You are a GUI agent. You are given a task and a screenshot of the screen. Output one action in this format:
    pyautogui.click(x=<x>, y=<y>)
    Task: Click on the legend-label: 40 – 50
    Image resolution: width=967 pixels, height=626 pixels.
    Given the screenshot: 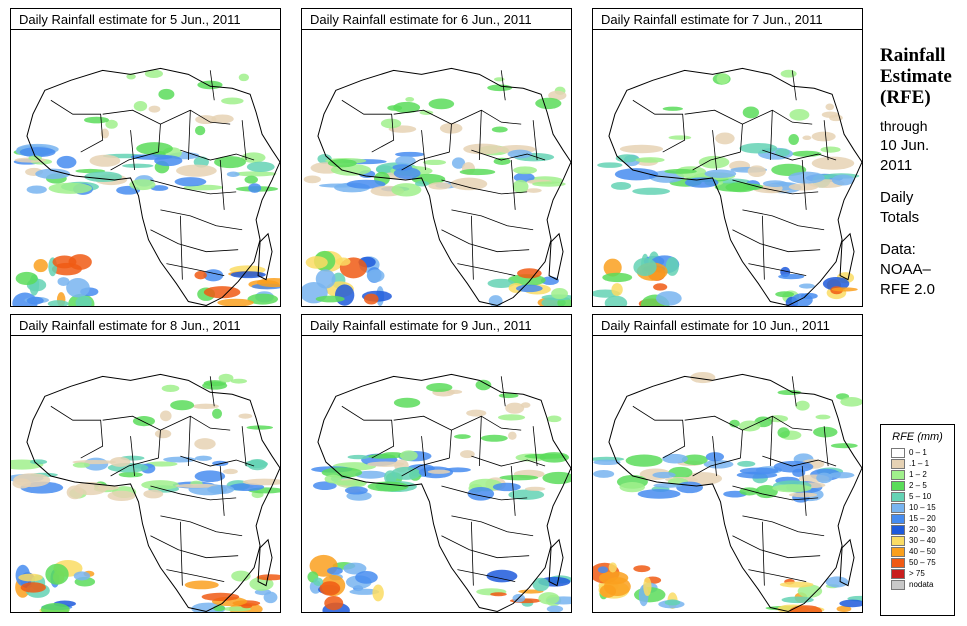 What is the action you would take?
    pyautogui.click(x=922, y=551)
    